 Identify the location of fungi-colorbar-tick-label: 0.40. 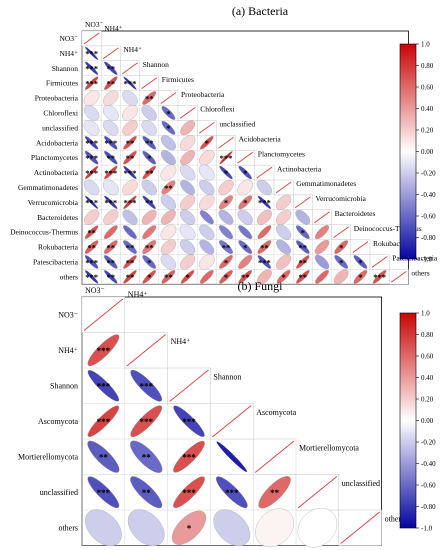
(427, 378).